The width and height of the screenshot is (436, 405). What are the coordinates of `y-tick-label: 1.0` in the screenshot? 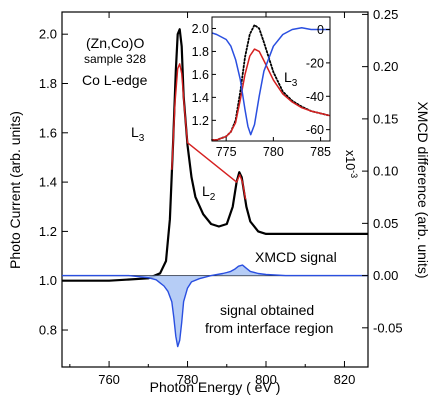 It's located at (48, 280).